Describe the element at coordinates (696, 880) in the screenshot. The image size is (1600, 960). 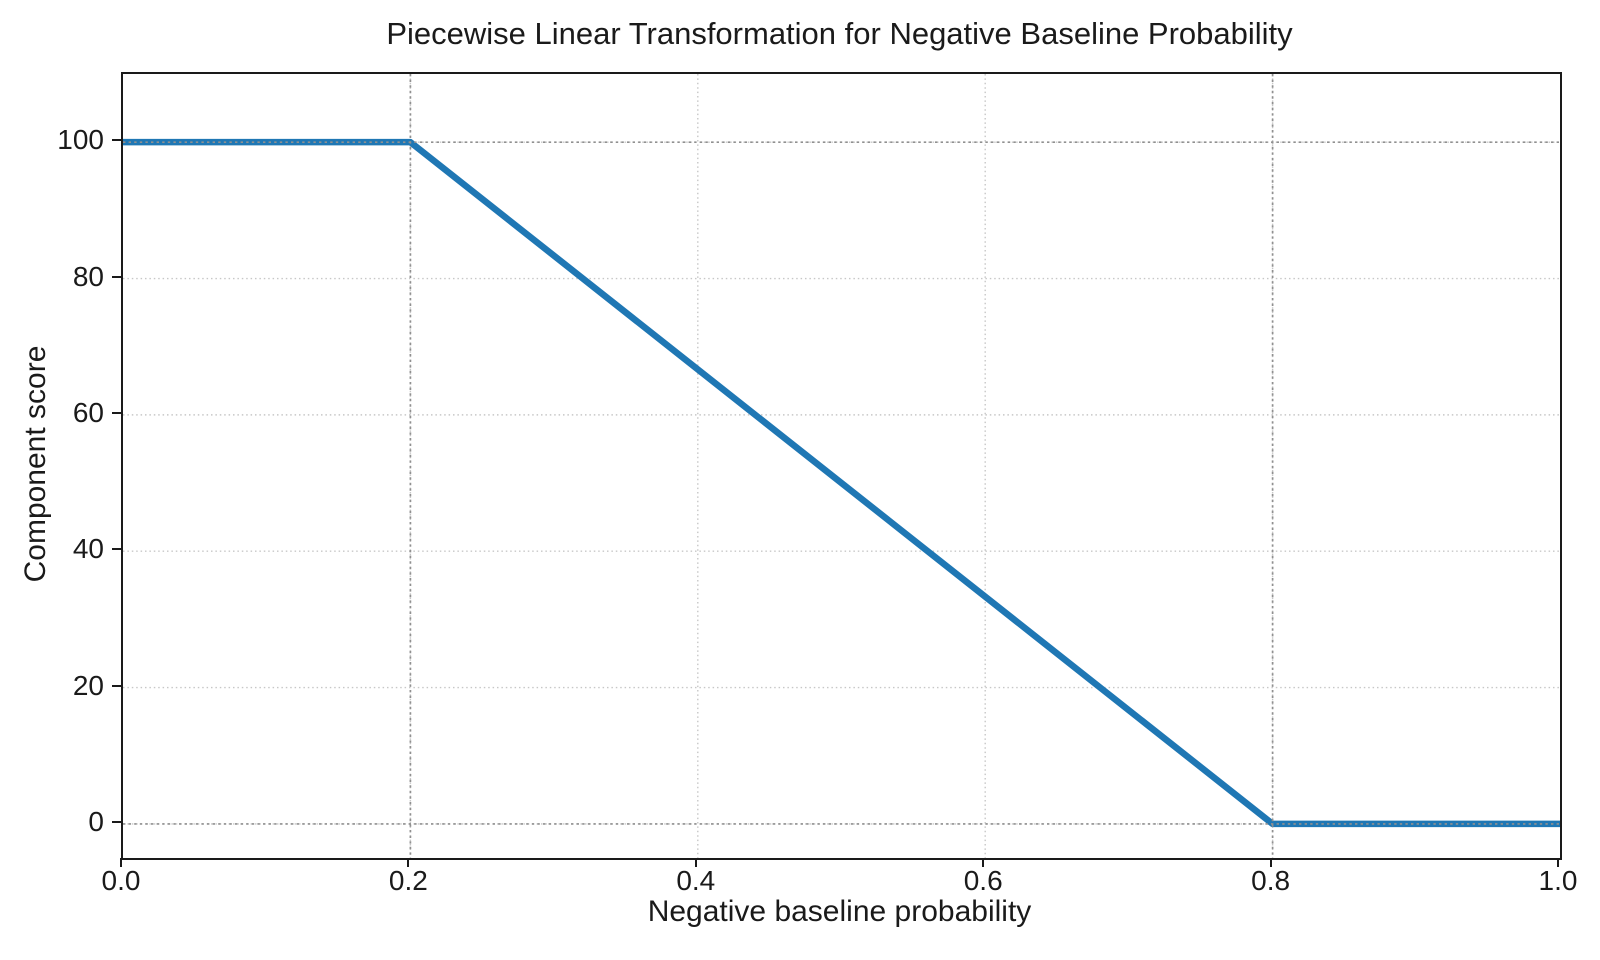
I see `x-tick-label-0.4: 0.4` at that location.